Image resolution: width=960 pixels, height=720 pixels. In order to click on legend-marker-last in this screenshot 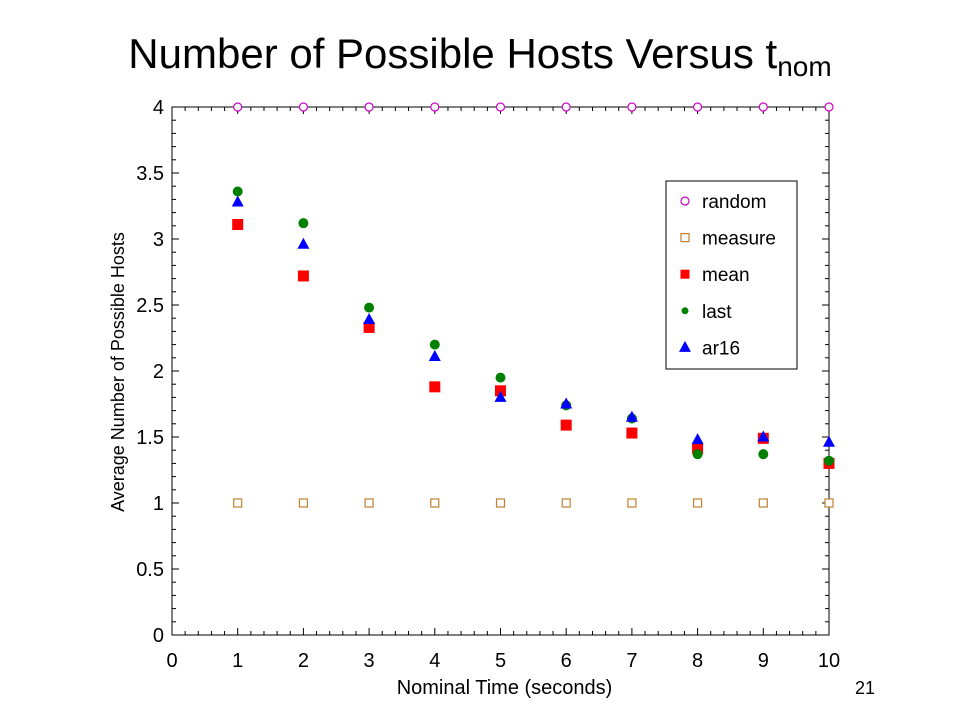, I will do `click(685, 311)`.